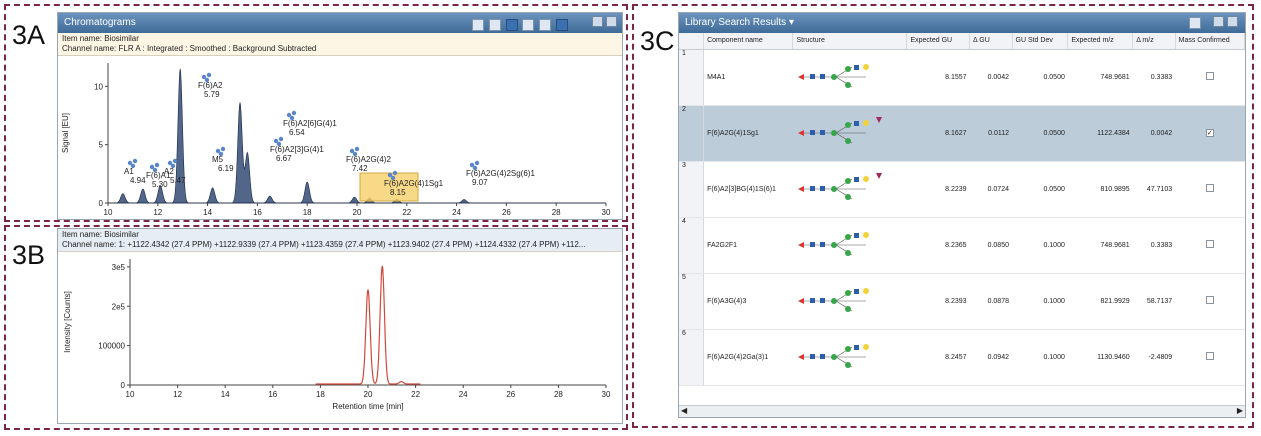 The image size is (1261, 436). What do you see at coordinates (511, 25) in the screenshot?
I see `refresh-icon` at bounding box center [511, 25].